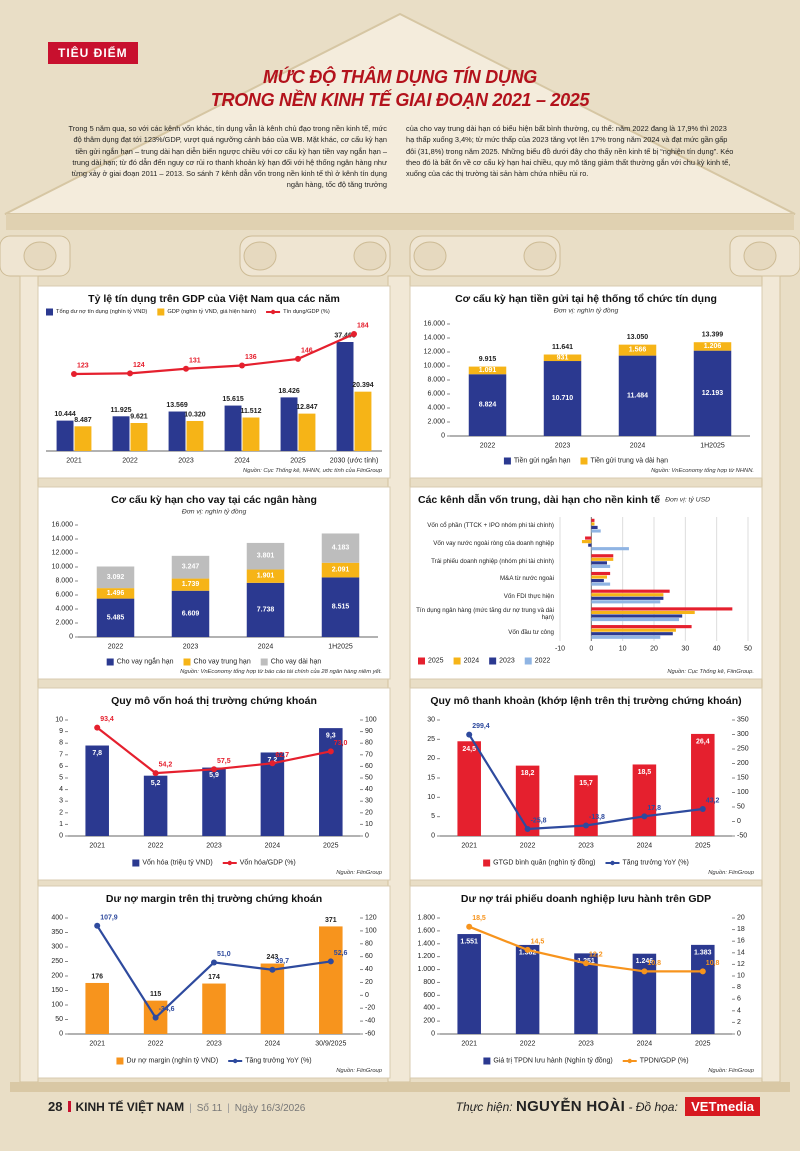 This screenshot has width=800, height=1151. What do you see at coordinates (435, 366) in the screenshot?
I see `y-tick-label: 10.000` at bounding box center [435, 366].